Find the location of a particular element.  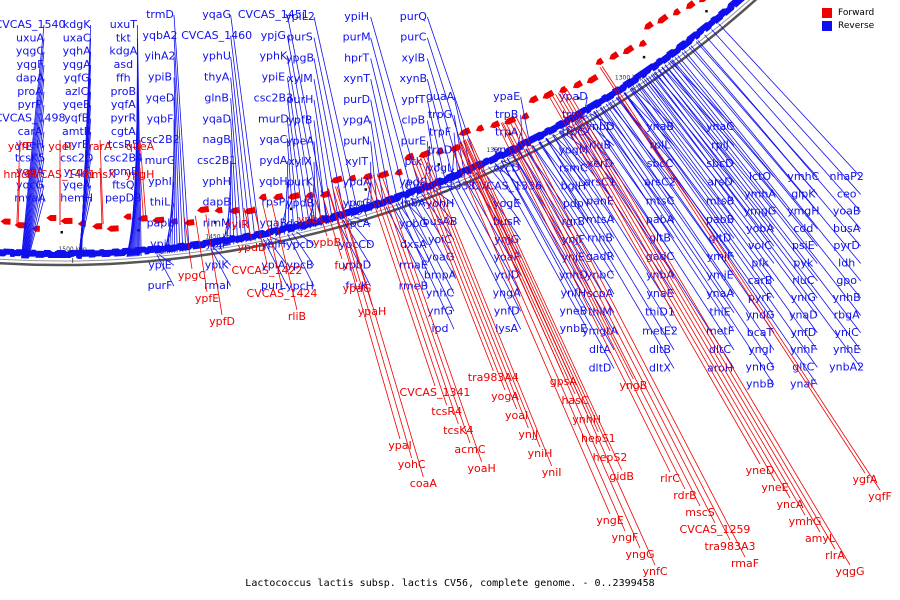

reverse-gene-label: thiL is located at coordinates (160, 202).